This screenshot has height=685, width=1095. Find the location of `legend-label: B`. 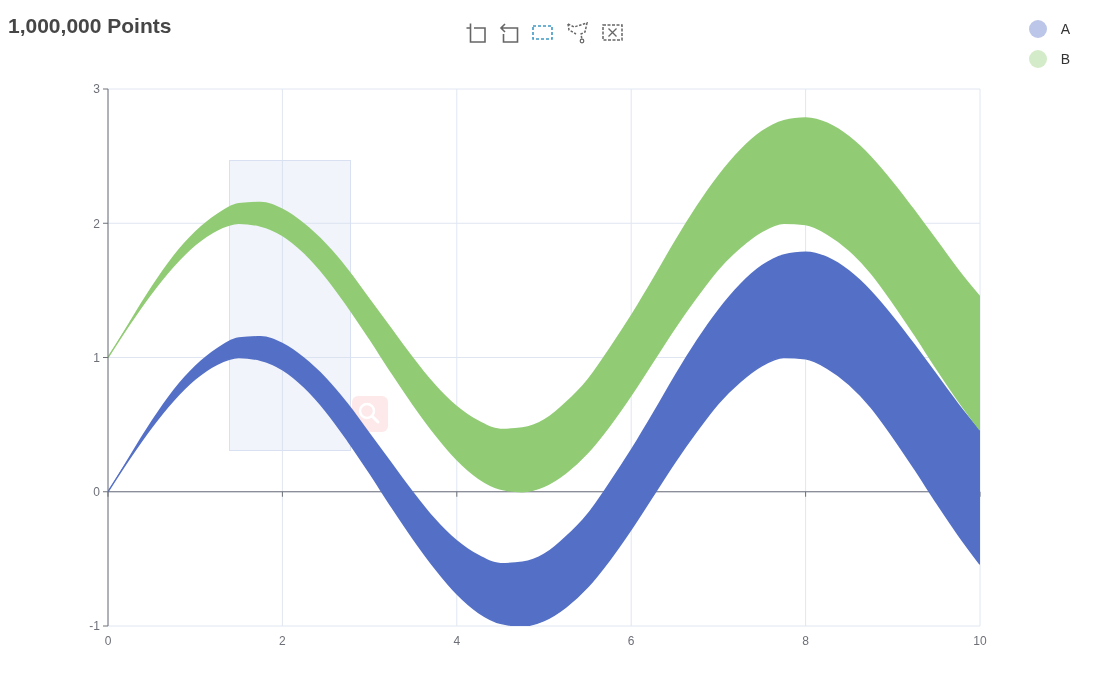

legend-label: B is located at coordinates (1065, 59).